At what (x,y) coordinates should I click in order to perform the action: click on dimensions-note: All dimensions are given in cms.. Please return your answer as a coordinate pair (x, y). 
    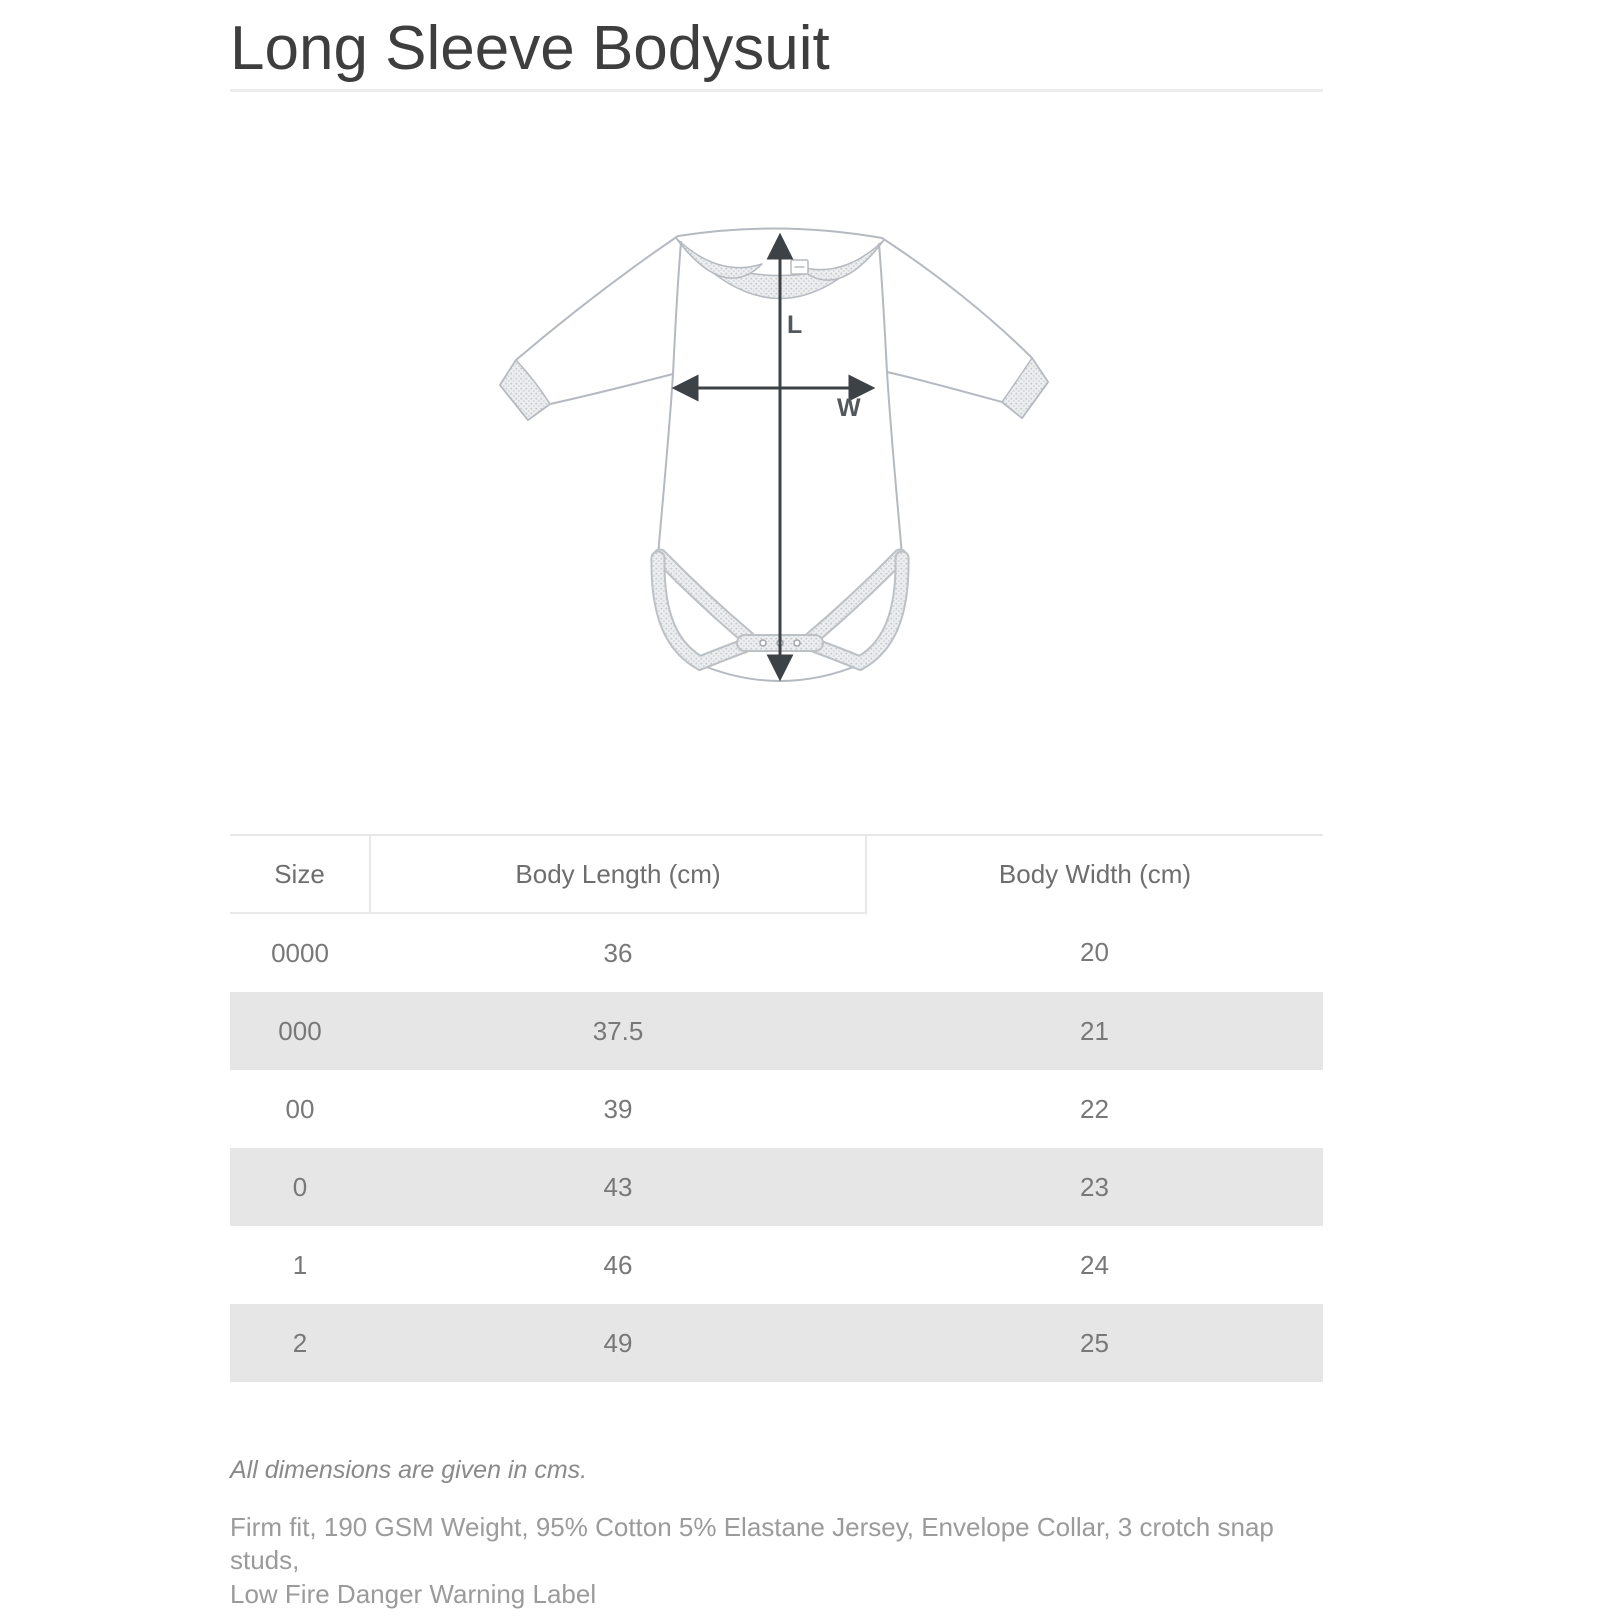
    Looking at the image, I should click on (409, 1470).